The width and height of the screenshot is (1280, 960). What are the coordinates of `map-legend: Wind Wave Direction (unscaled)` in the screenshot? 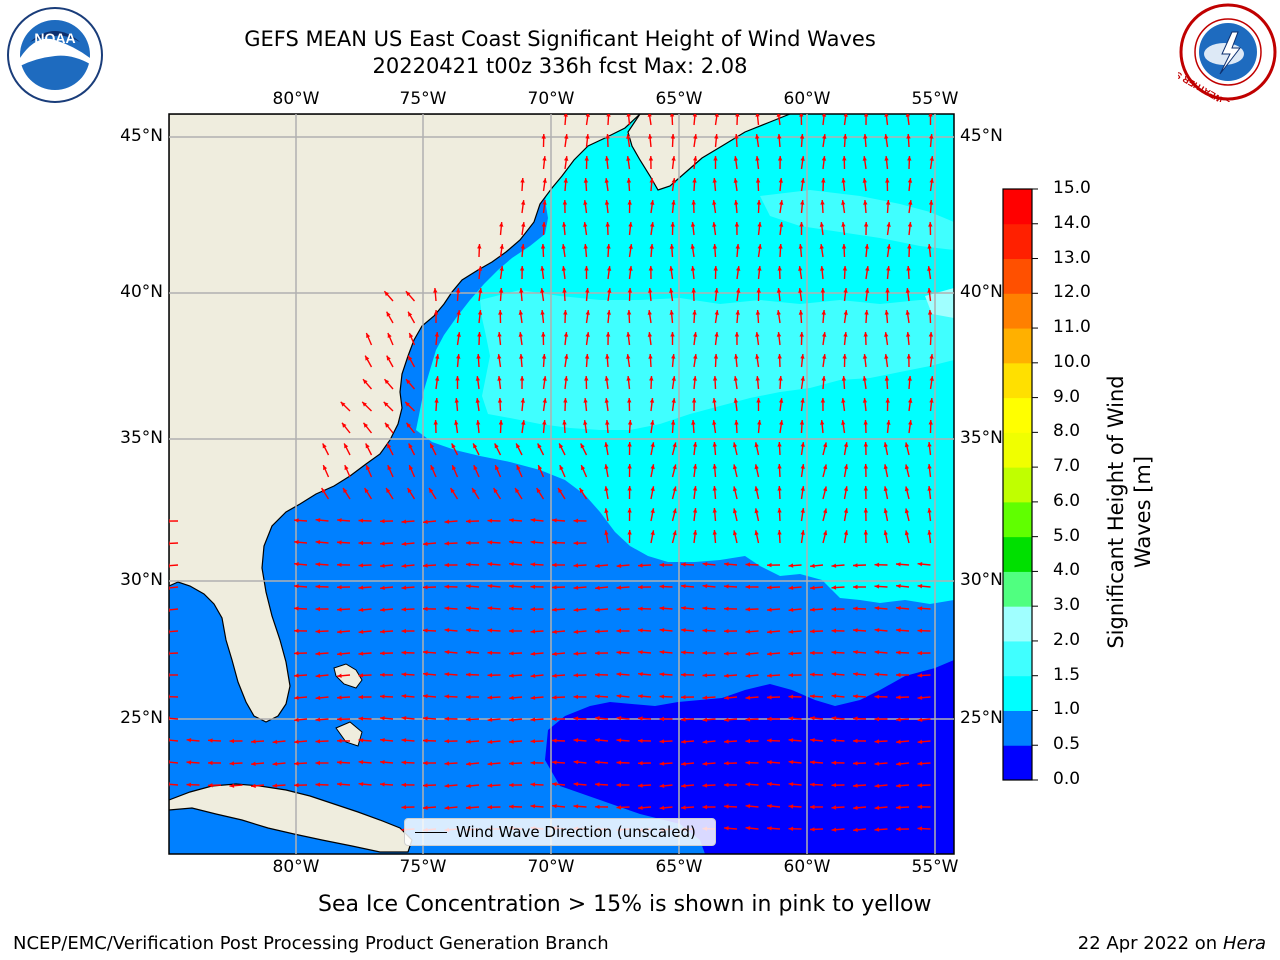 It's located at (560, 832).